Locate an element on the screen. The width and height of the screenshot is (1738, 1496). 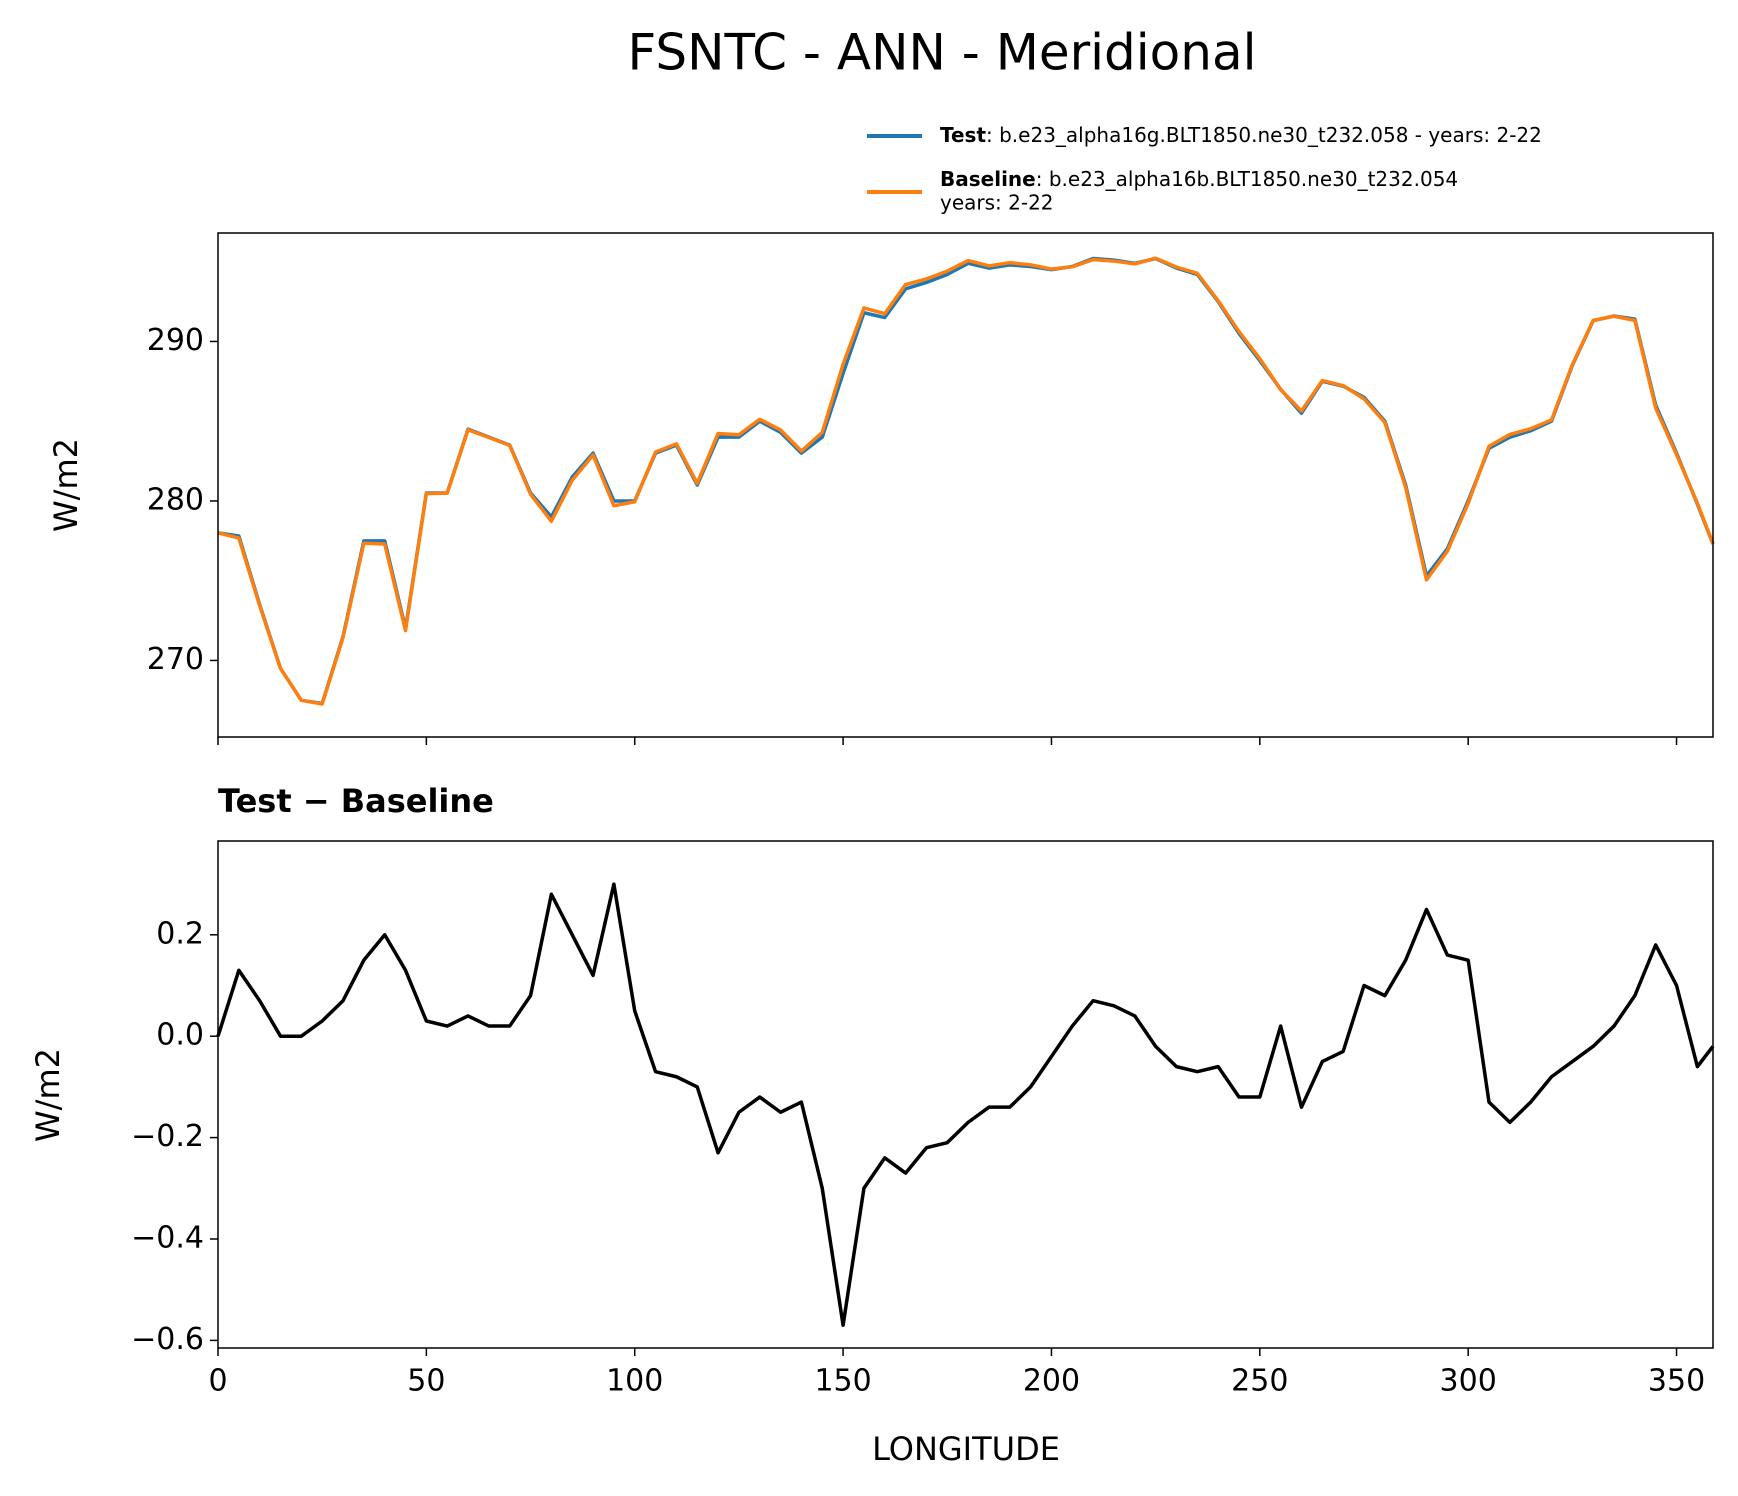
x-tick-label: 350 is located at coordinates (1676, 1381).